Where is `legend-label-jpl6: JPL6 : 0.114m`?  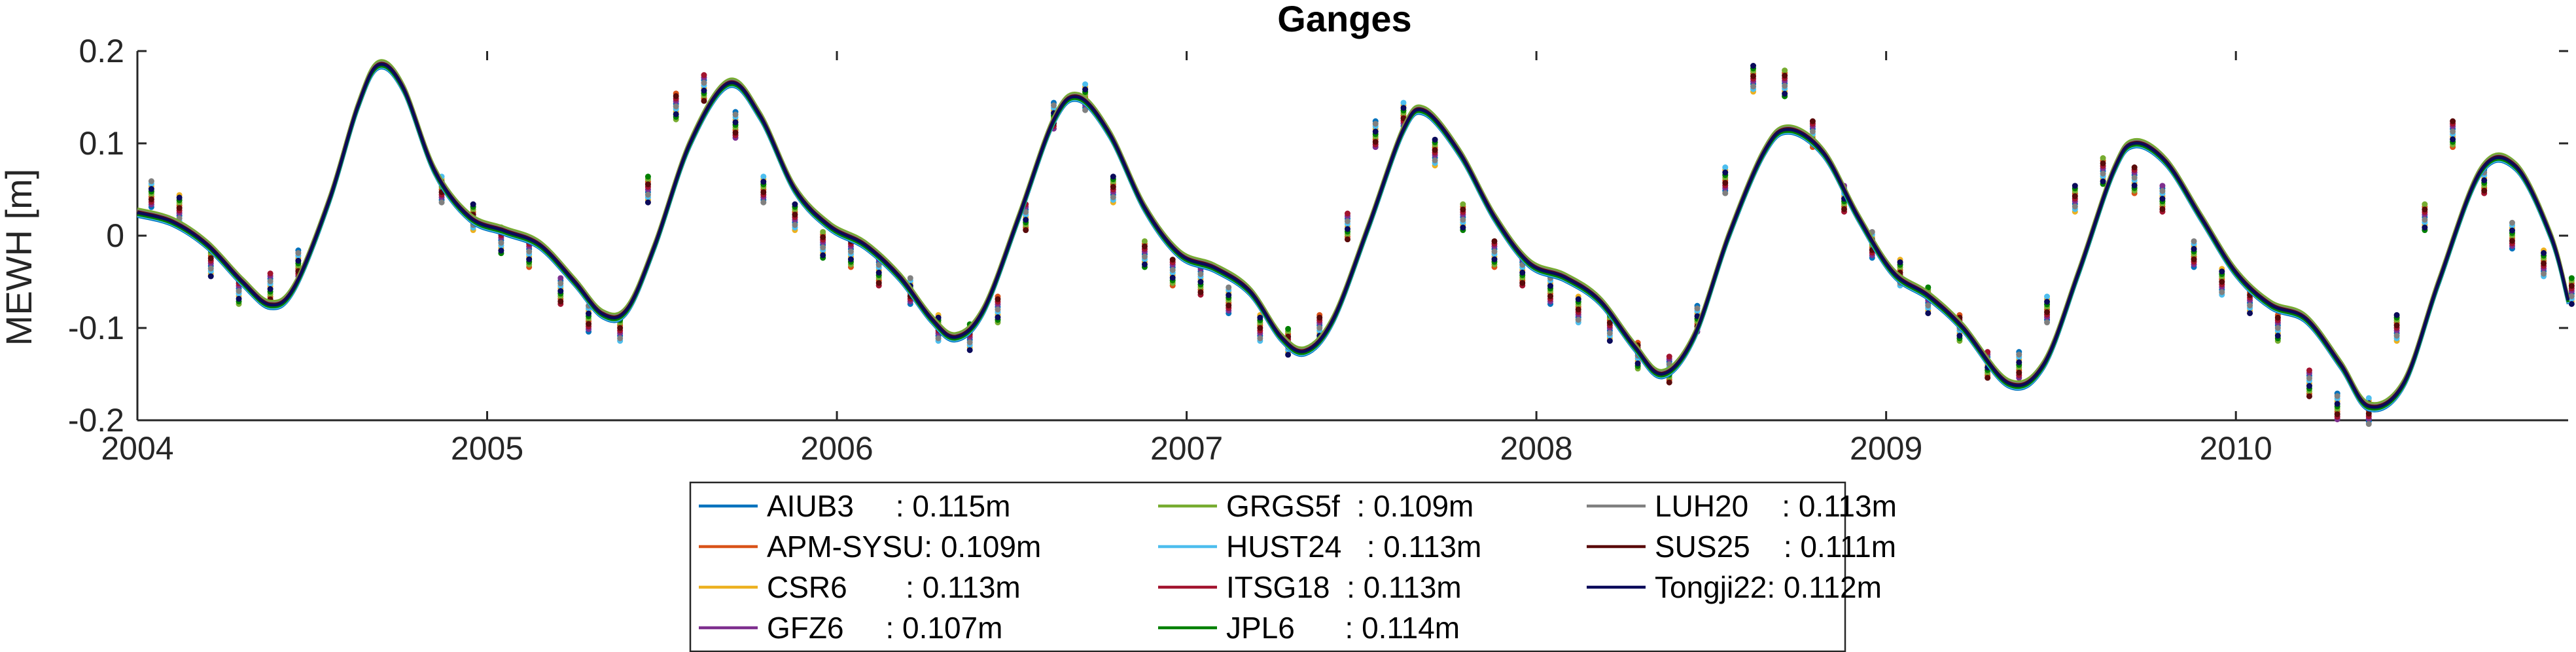 legend-label-jpl6: JPL6 : 0.114m is located at coordinates (1343, 628).